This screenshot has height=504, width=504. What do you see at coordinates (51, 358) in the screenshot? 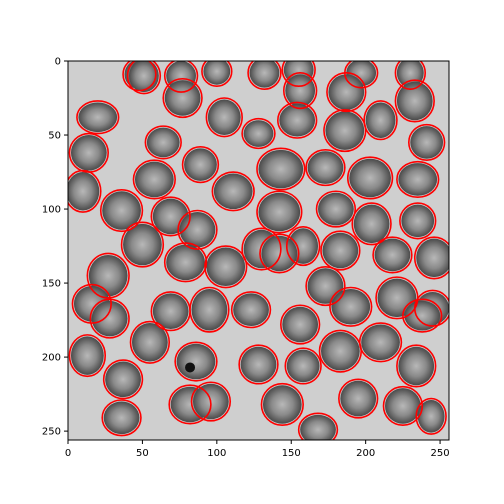
I see `y-tick-label: 200` at bounding box center [51, 358].